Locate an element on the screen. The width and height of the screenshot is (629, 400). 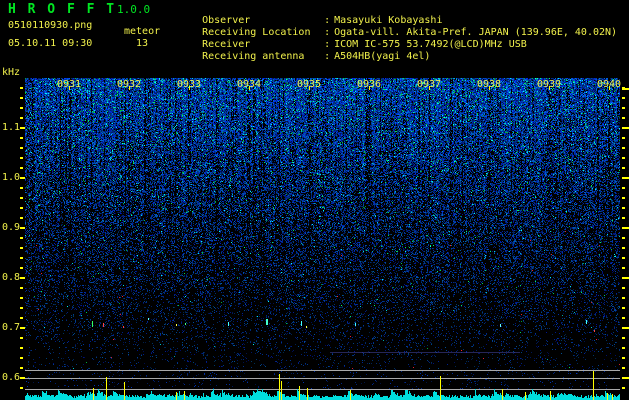
mode-label: meteor is located at coordinates (142, 31).